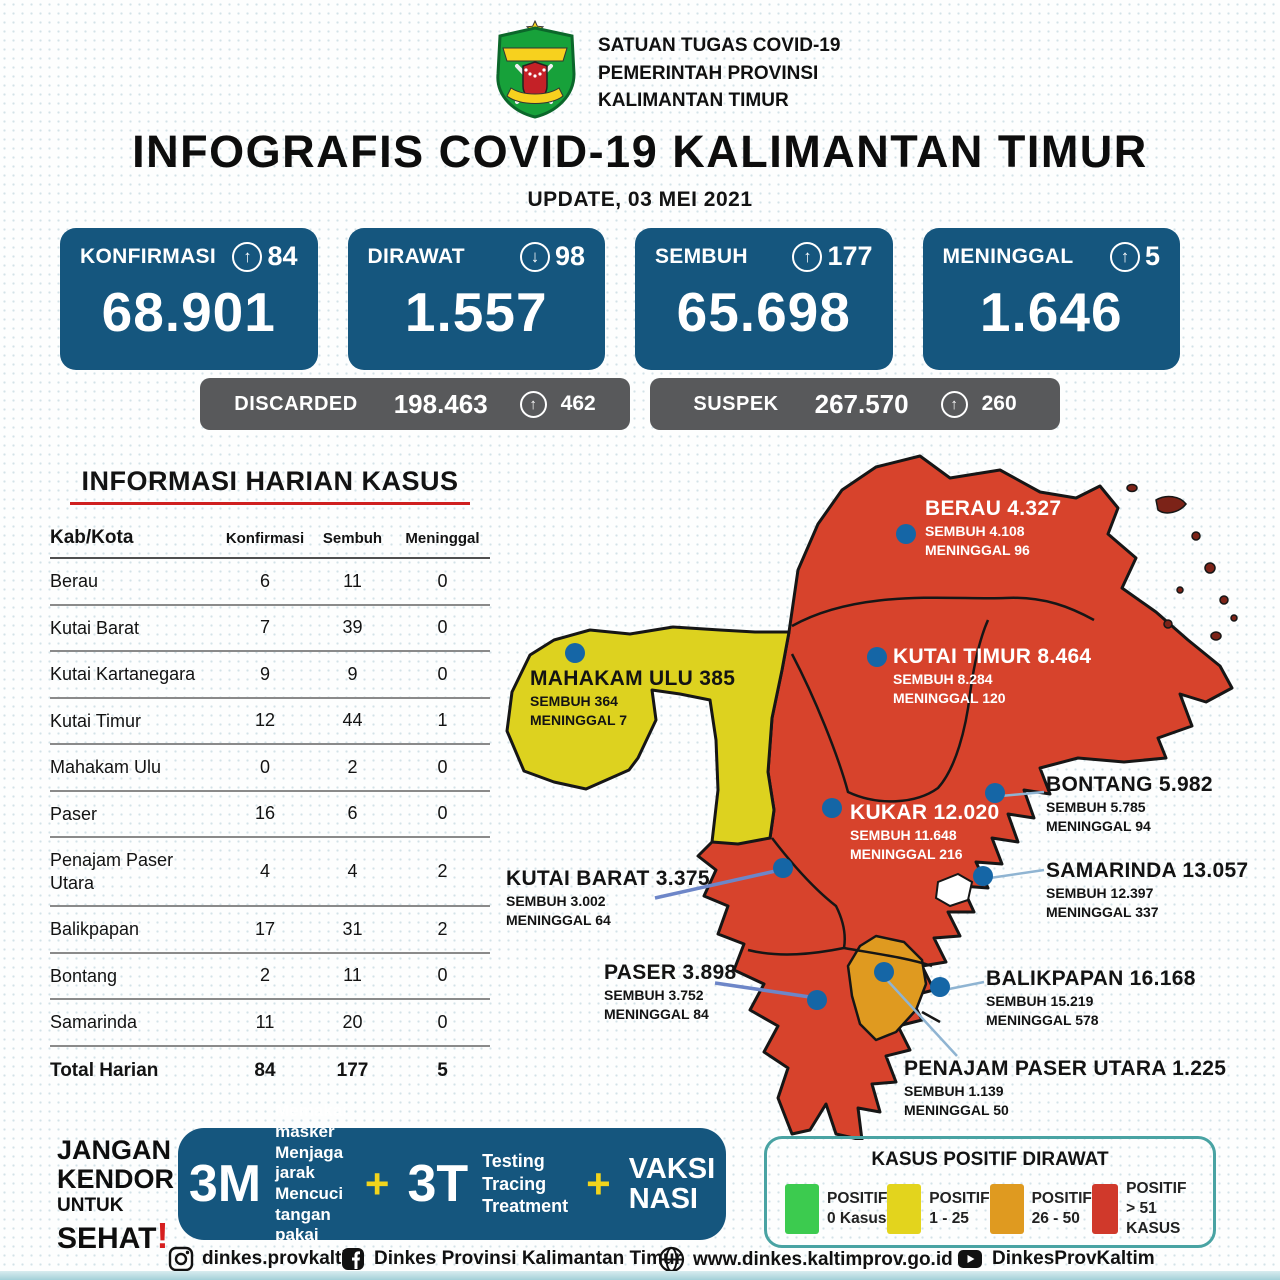  Describe the element at coordinates (442, 1070) in the screenshot. I see `cell-total-meninggal: 5` at that location.